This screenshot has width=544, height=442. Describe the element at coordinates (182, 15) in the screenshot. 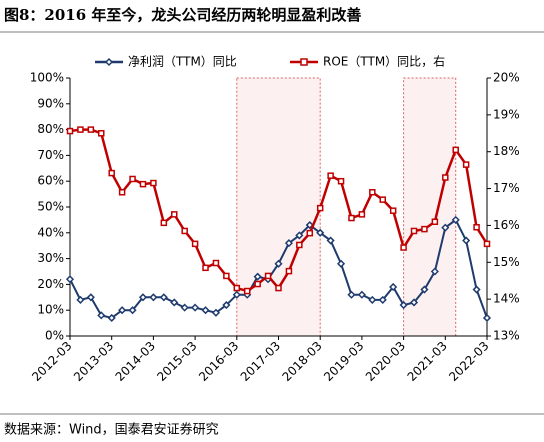

I see `chart-title: 图8：2016 年至今，龙头公司经历两轮明显盈利改善` at that location.